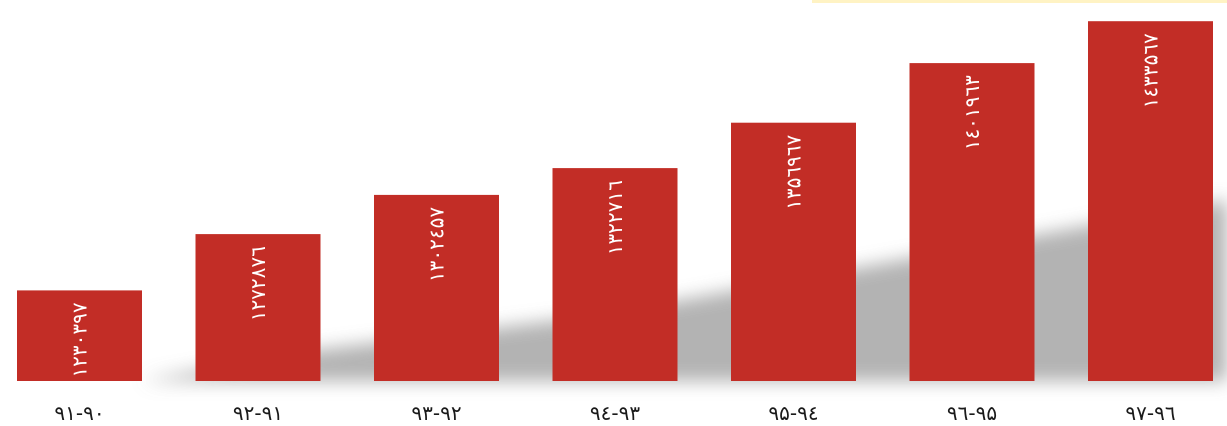 The width and height of the screenshot is (1227, 426). What do you see at coordinates (436, 413) in the screenshot?
I see `x-tick-label: ۹۳-۹۲` at bounding box center [436, 413].